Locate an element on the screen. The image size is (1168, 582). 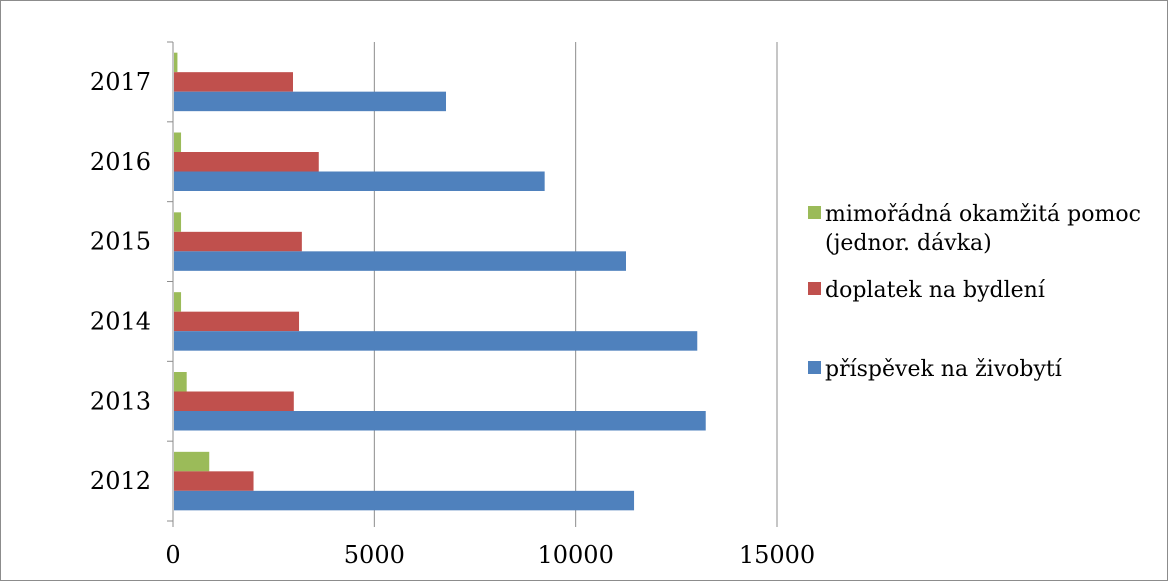
x-tick-label: 10000 is located at coordinates (575, 555).